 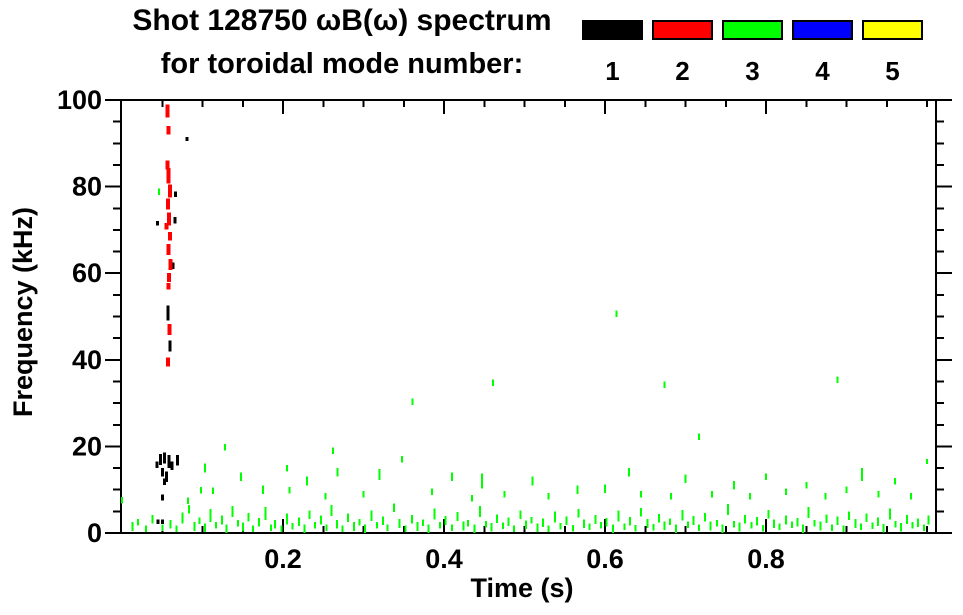 I want to click on y-tick-label: 0, so click(x=94, y=533).